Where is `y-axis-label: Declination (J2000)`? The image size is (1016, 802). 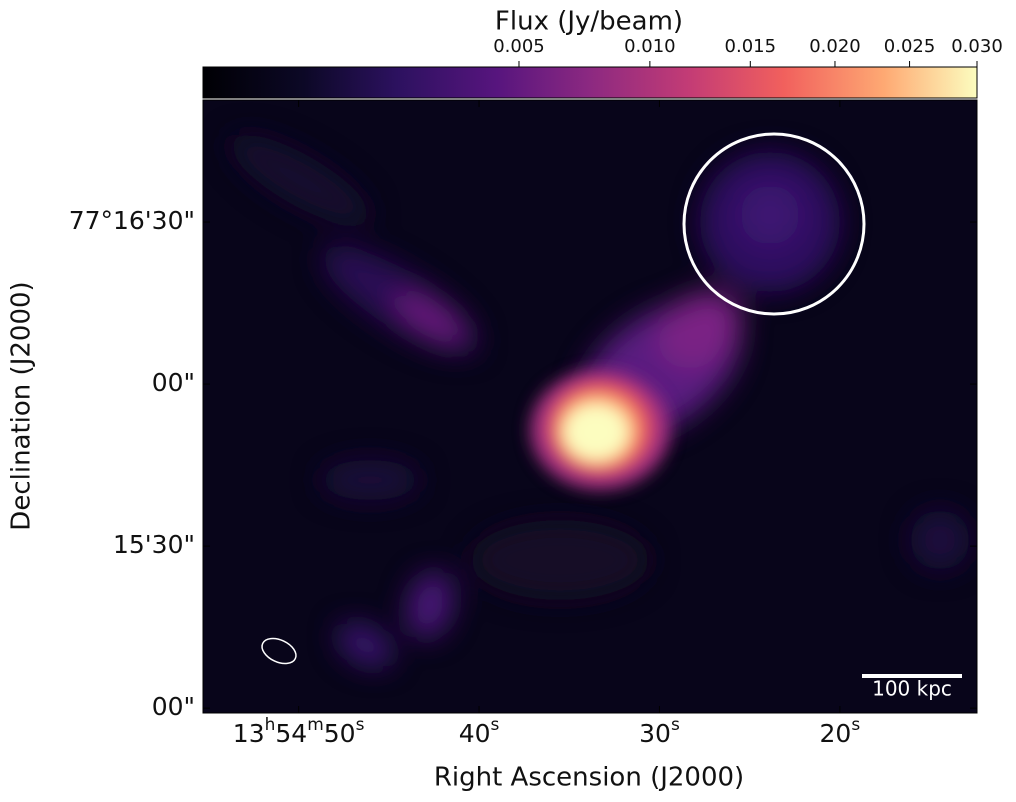
y-axis-label: Declination (J2000) is located at coordinates (22, 405).